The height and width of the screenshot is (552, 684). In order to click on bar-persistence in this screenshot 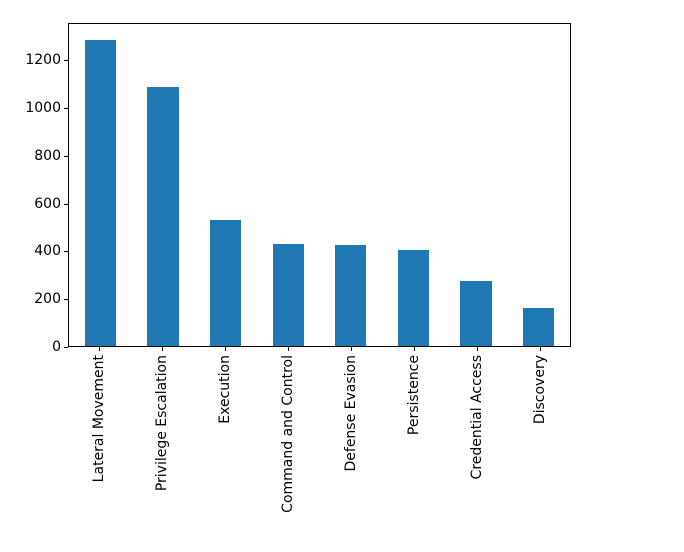, I will do `click(413, 297)`.